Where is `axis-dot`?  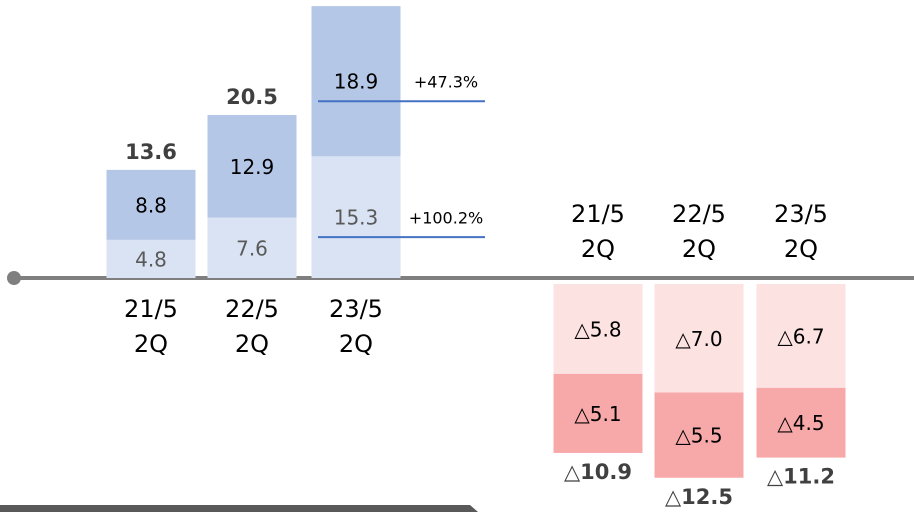 axis-dot is located at coordinates (14, 278).